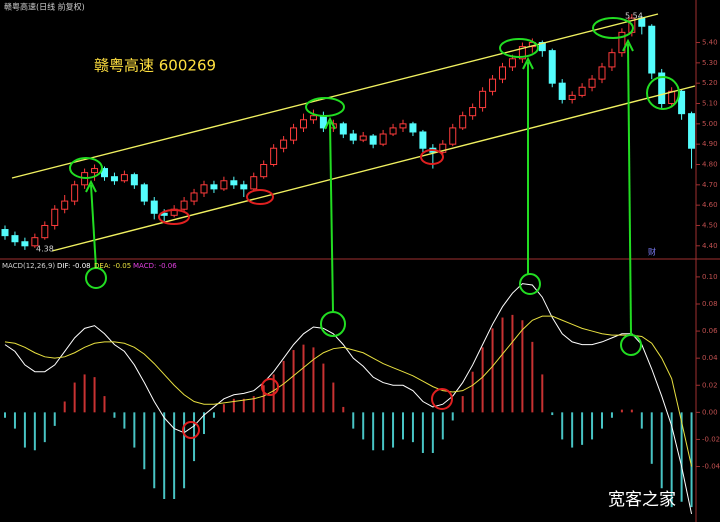 This screenshot has width=720, height=522. What do you see at coordinates (652, 252) in the screenshot?
I see `badge: 财` at bounding box center [652, 252].